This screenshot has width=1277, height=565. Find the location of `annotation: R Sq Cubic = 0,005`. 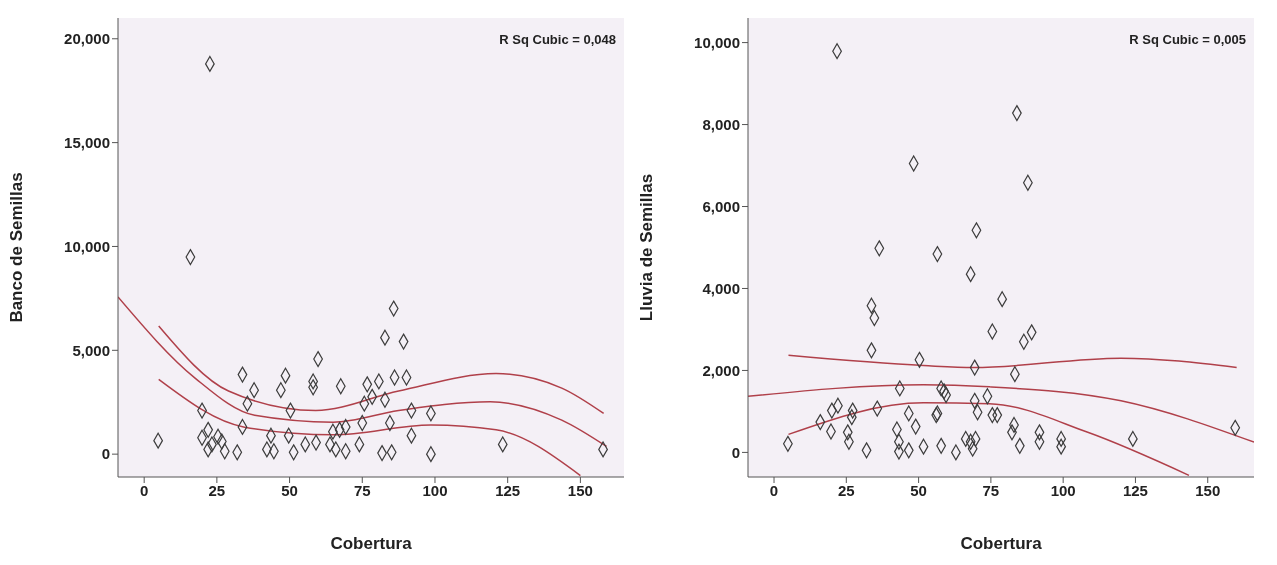

annotation: R Sq Cubic = 0,005 is located at coordinates (1187, 39).